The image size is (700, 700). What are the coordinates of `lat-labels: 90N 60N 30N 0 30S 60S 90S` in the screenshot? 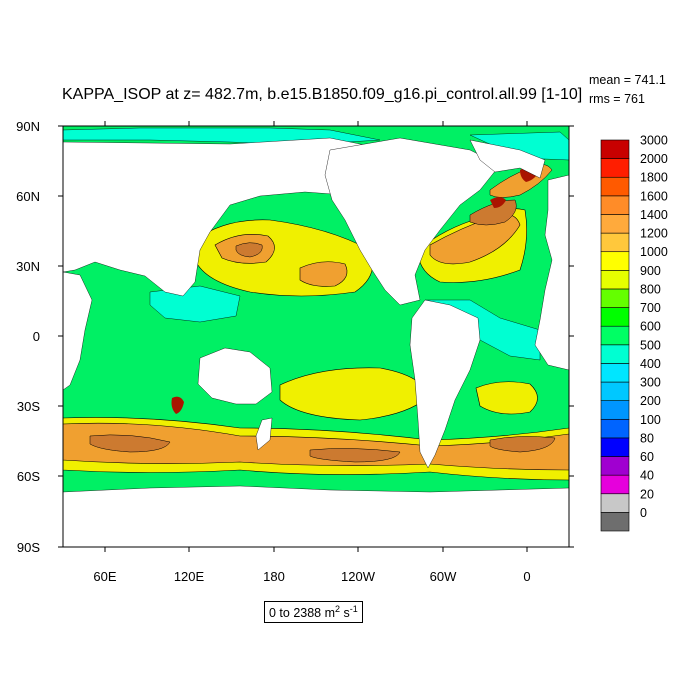 It's located at (28, 337).